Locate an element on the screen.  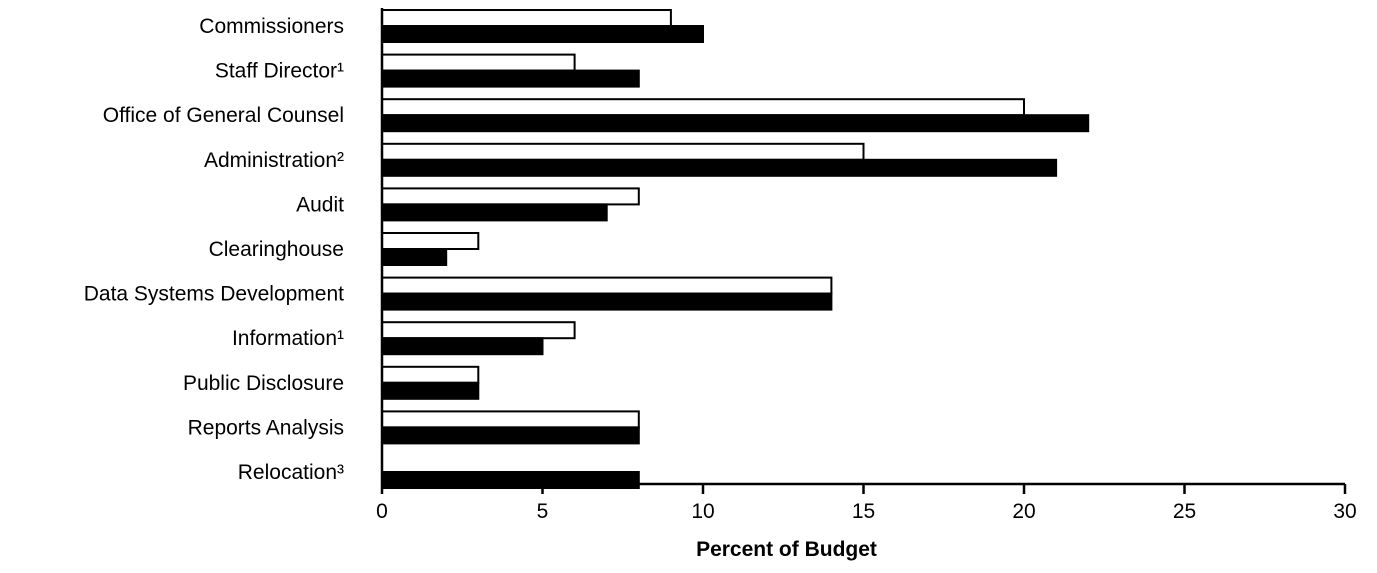
x-tick-label: 0 is located at coordinates (382, 511).